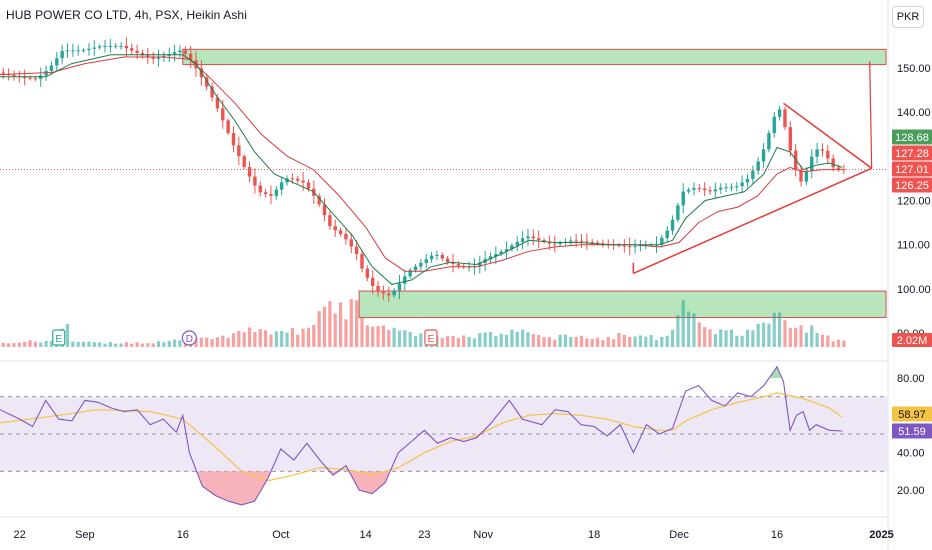 The width and height of the screenshot is (932, 550). I want to click on rsi-oversold-fill, so click(287, 488).